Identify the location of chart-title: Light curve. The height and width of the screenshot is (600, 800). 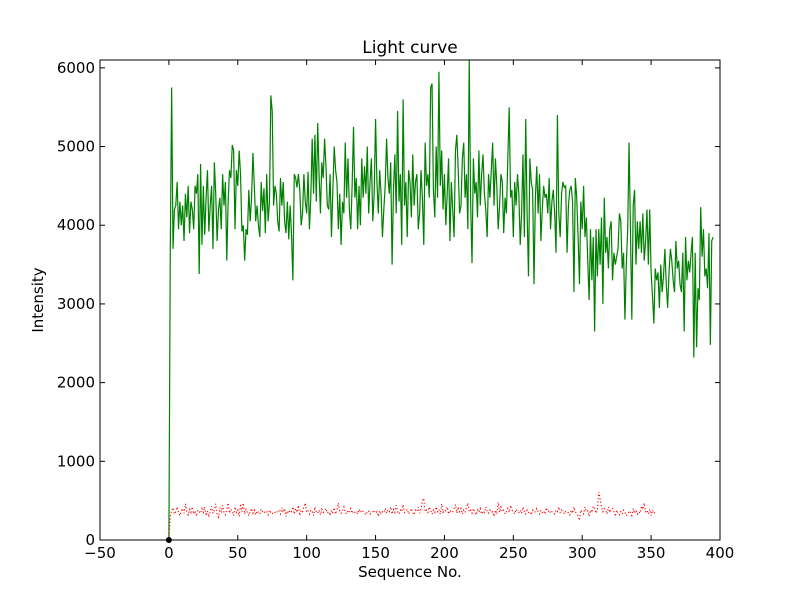
(409, 48).